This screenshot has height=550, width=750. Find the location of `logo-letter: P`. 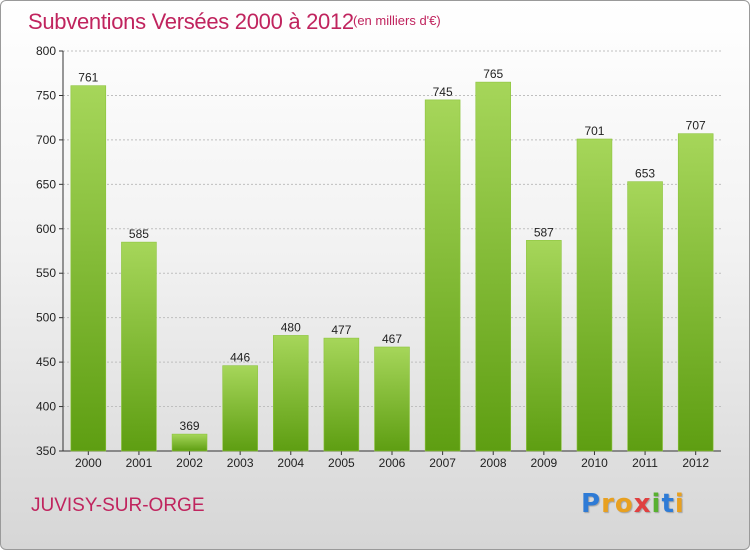

logo-letter: P is located at coordinates (591, 504).